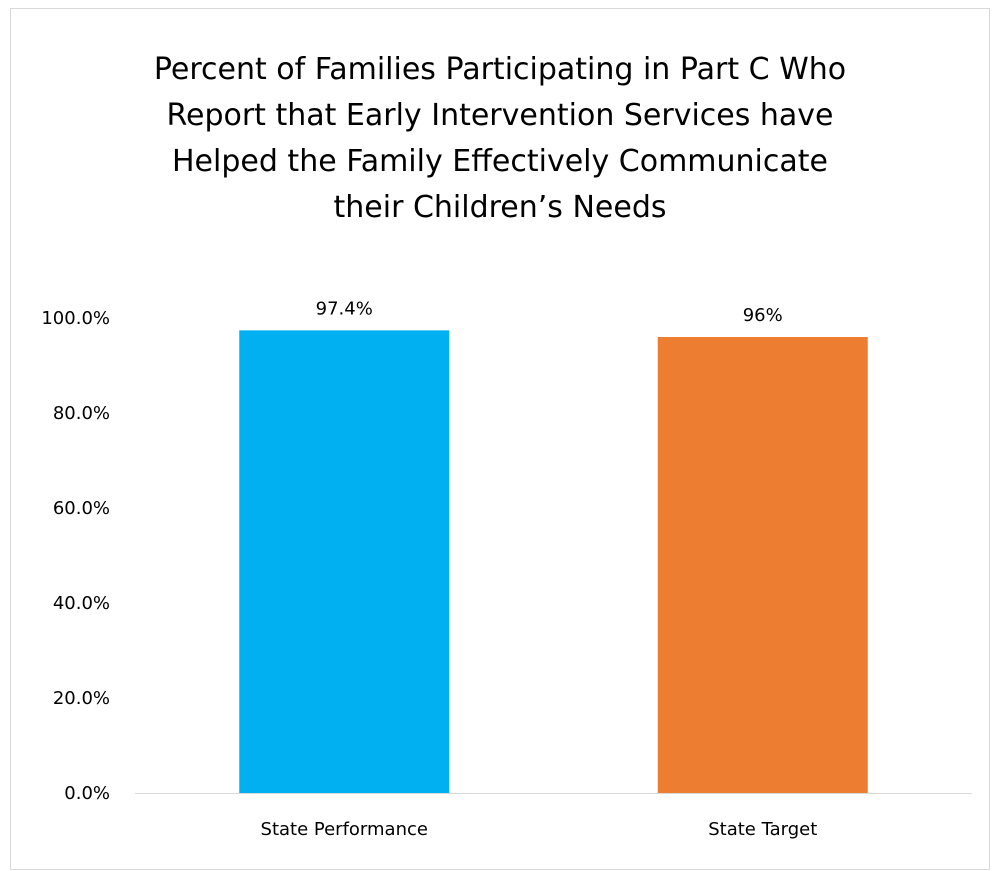  I want to click on y-tick-label: 60.0%, so click(81, 508).